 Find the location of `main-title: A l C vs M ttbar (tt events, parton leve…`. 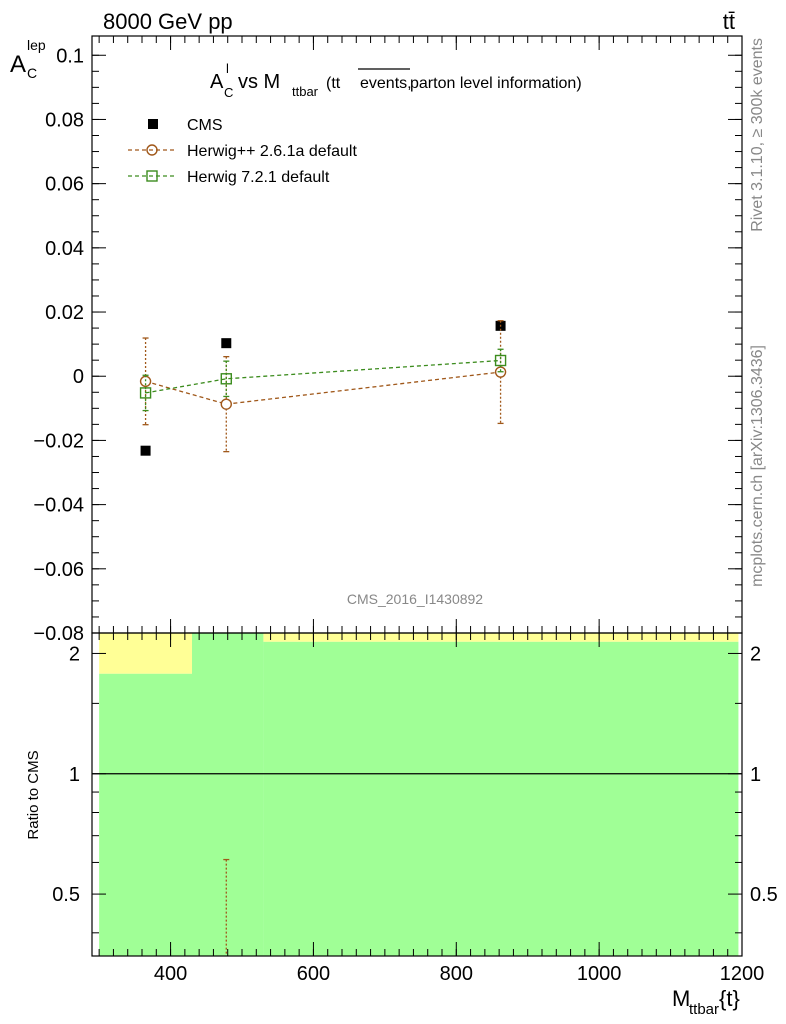

main-title: A l C vs M ttbar (tt events, parton leve… is located at coordinates (396, 80).